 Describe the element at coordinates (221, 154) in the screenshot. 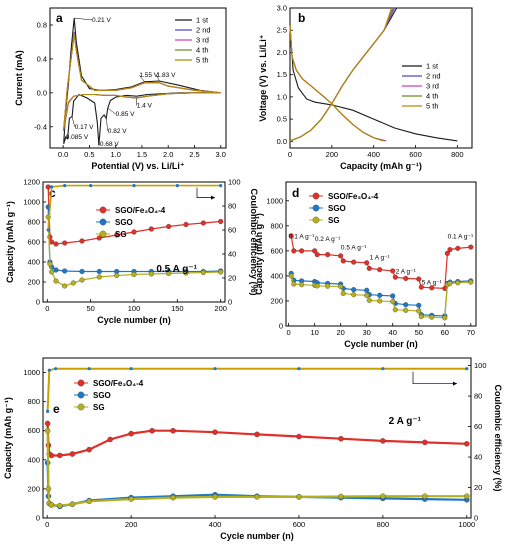

I see `x-tick-label: 3.0` at that location.